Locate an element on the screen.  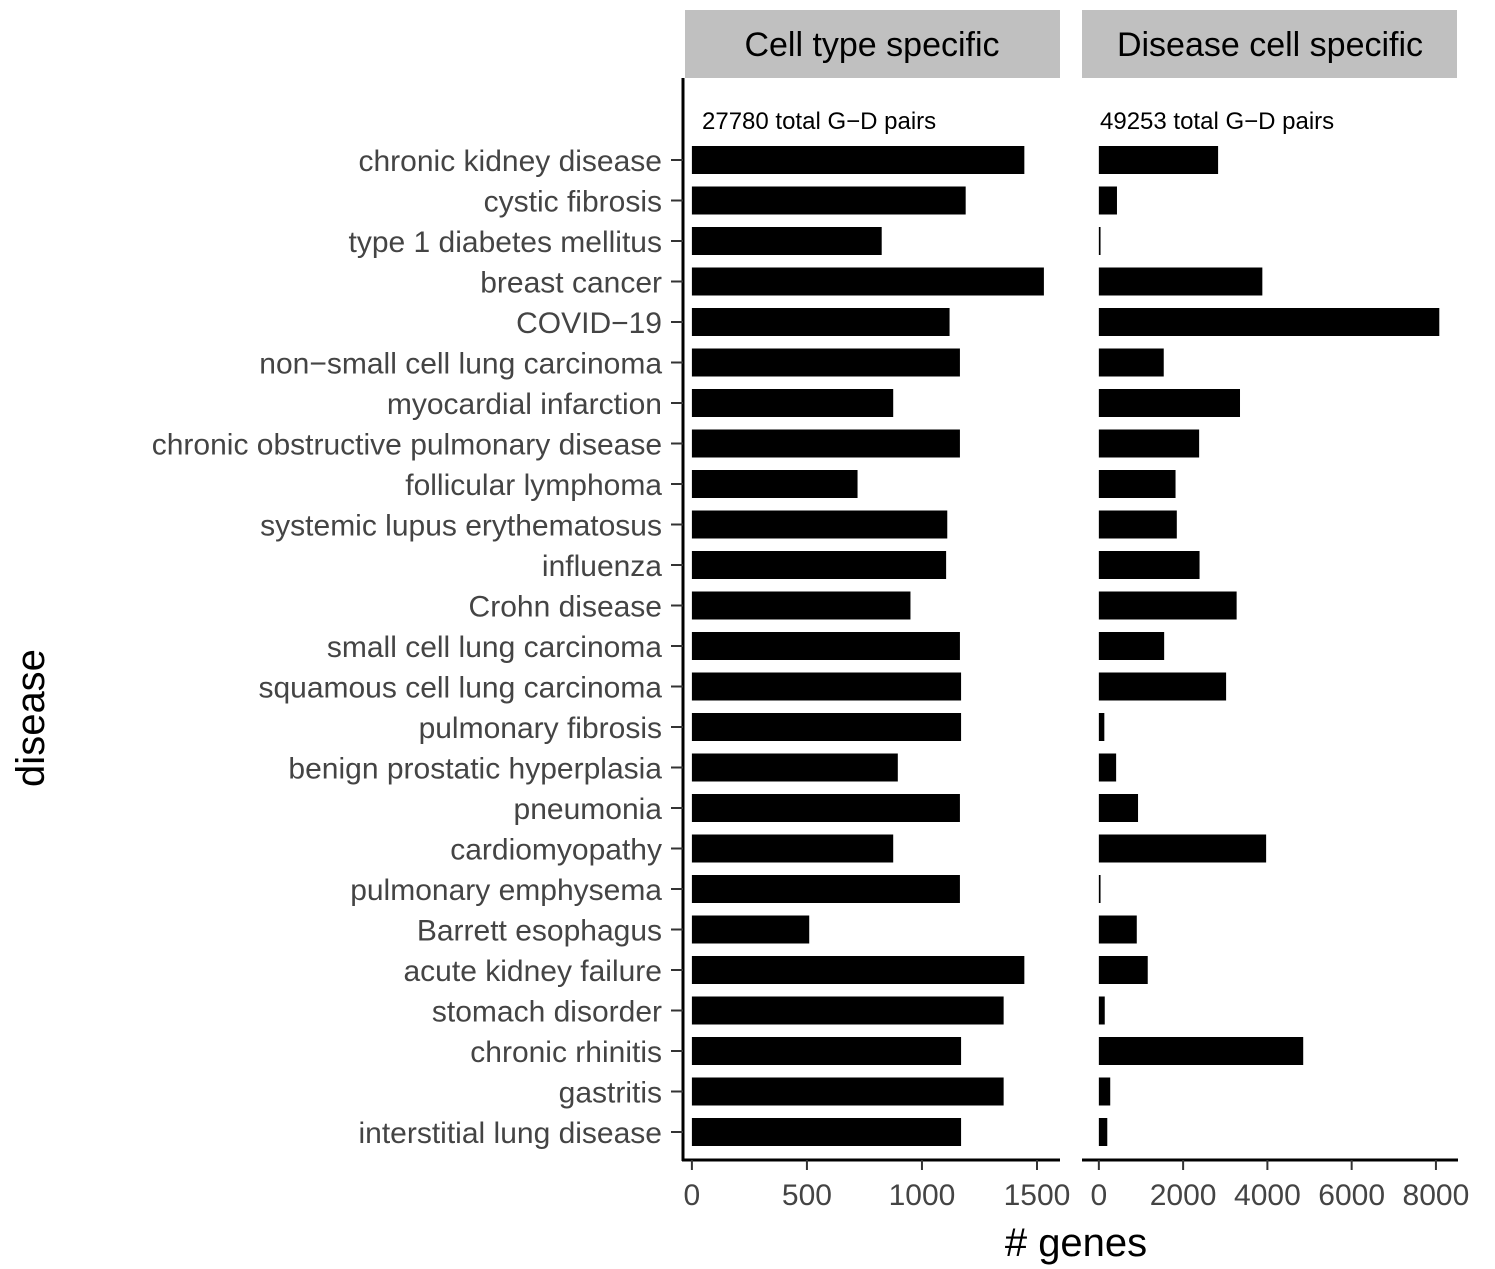
x-axis-title: # genes is located at coordinates (1076, 1243).